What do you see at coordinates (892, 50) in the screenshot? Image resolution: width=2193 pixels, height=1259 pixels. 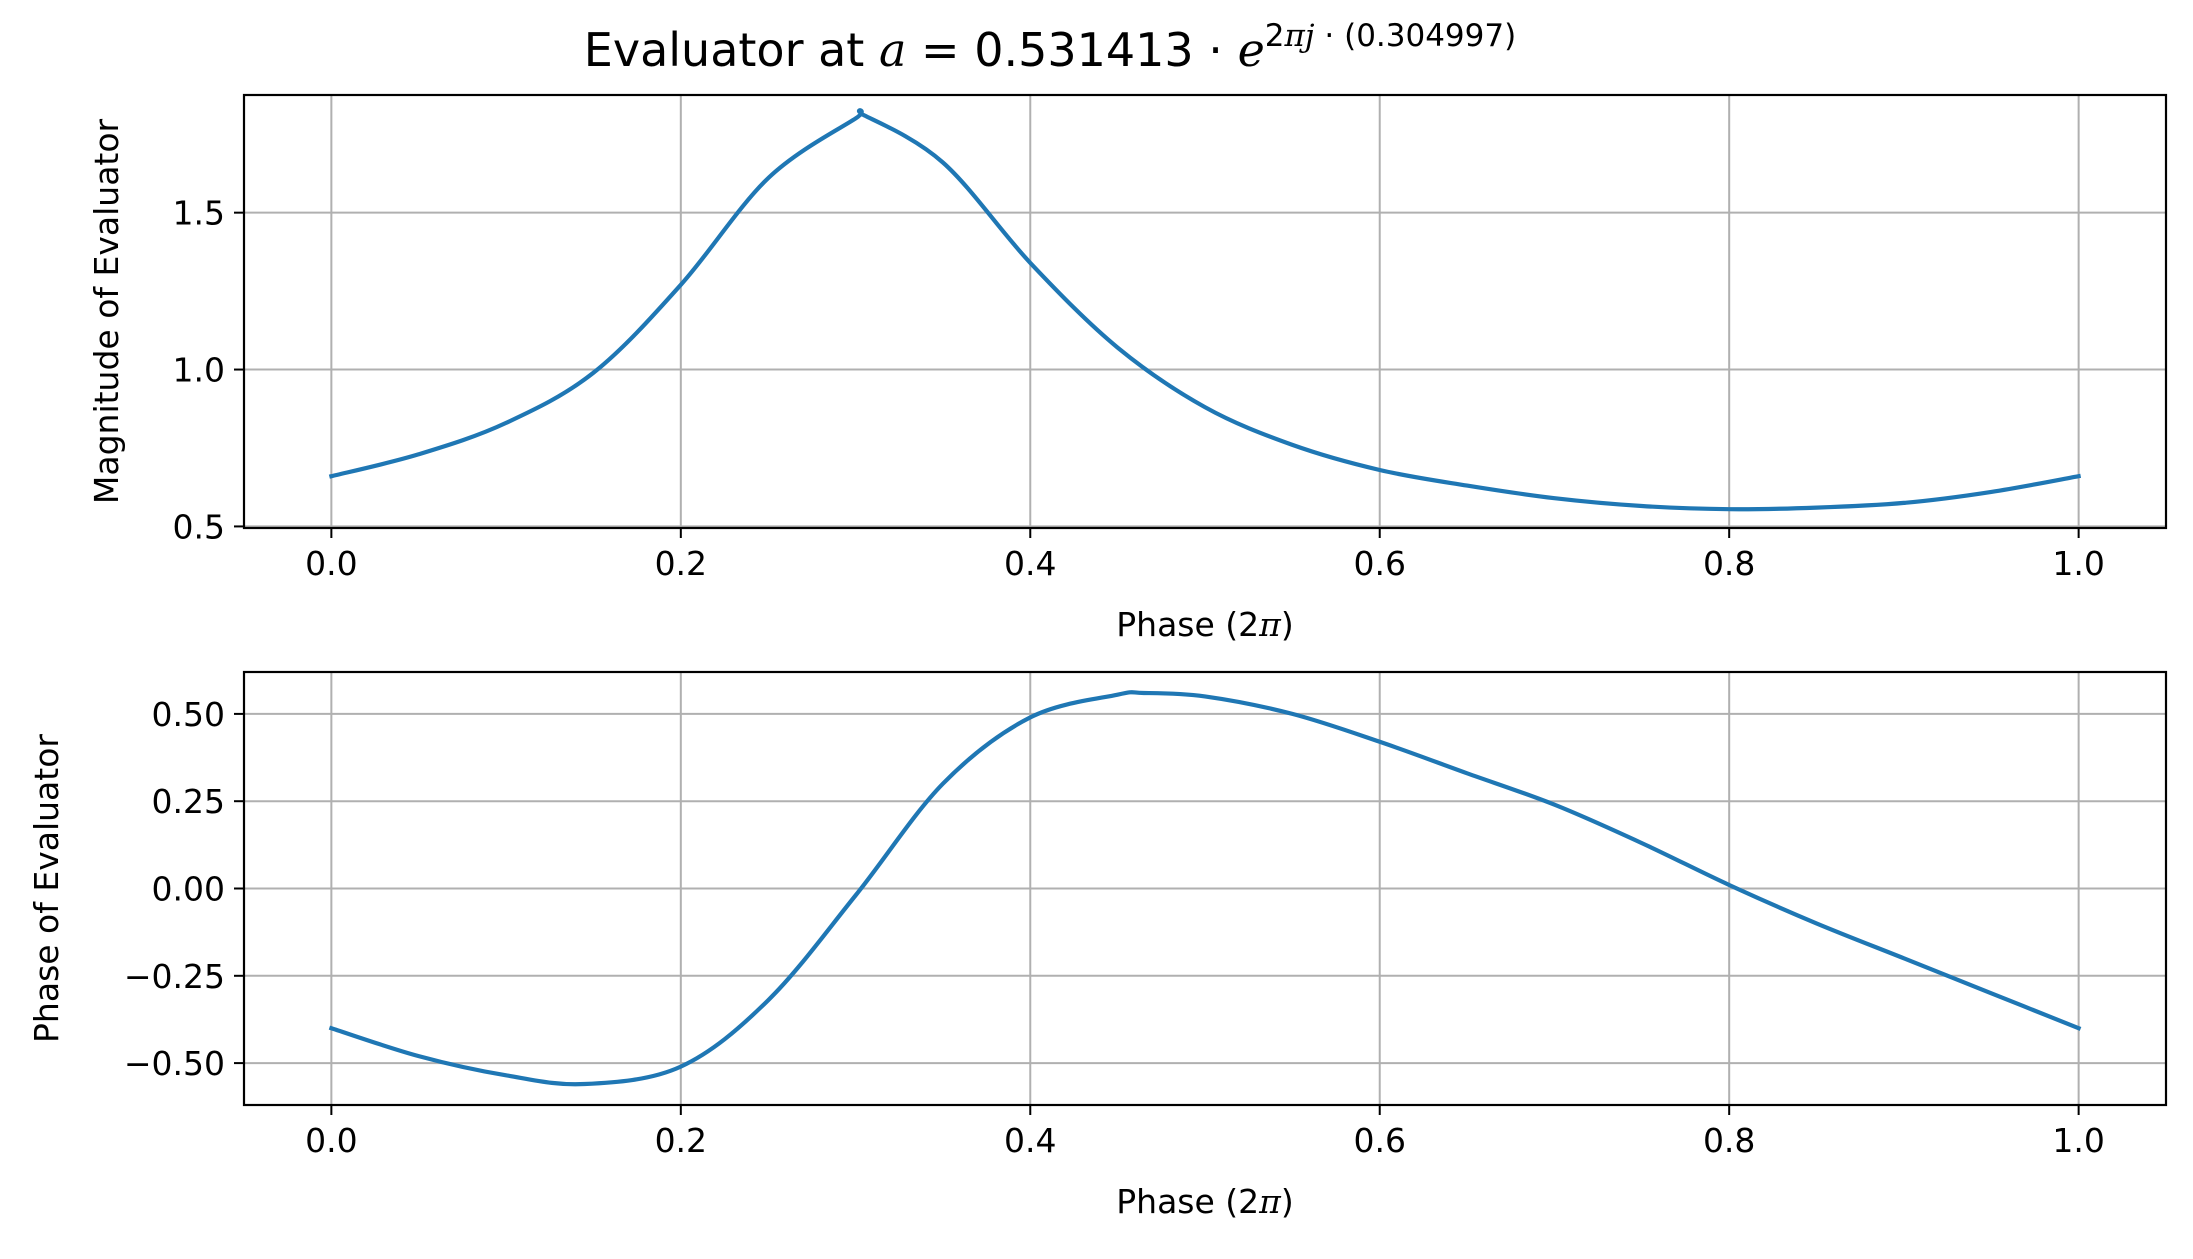 I see `title-var: a` at bounding box center [892, 50].